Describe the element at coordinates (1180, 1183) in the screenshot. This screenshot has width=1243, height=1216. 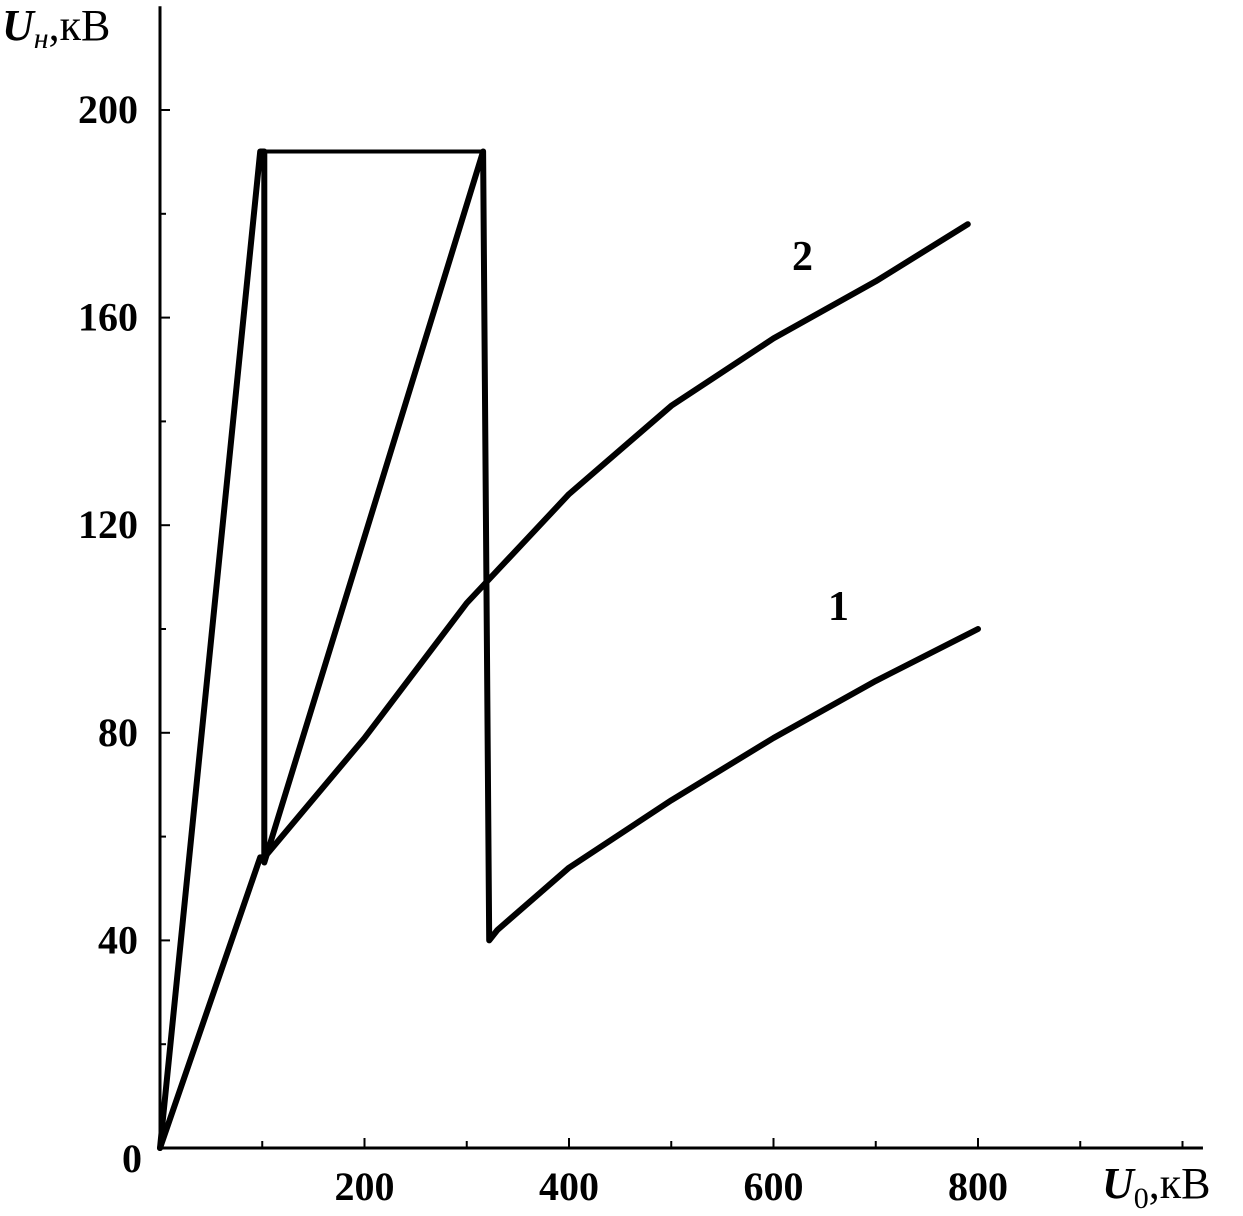
I see `x-axis-unit: ,кВ` at that location.